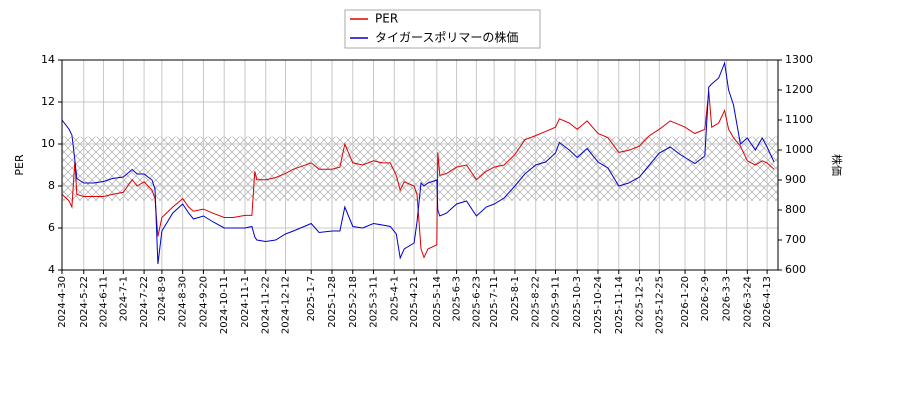 This screenshot has width=900, height=400. I want to click on x-tick-label: 2026-1-20, so click(685, 302).